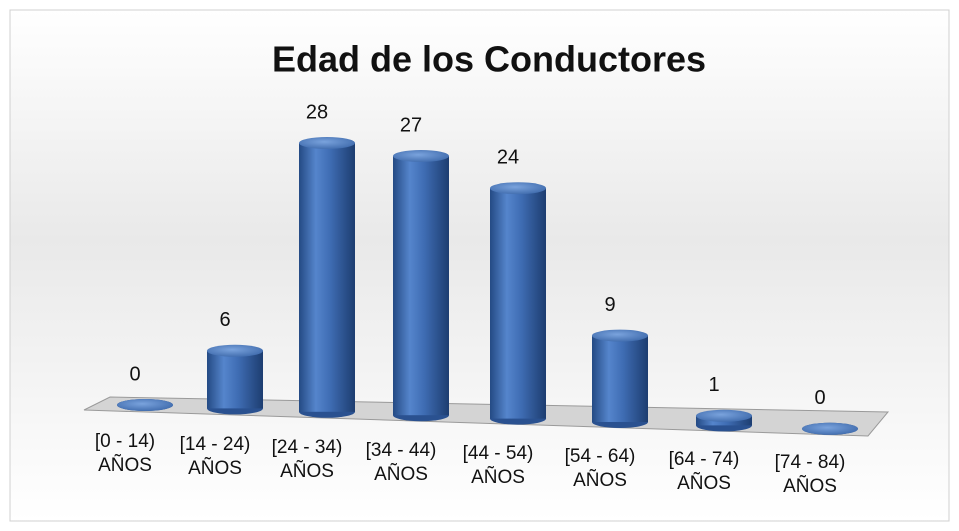  Describe the element at coordinates (224, 320) in the screenshot. I see `data-label: 6` at that location.